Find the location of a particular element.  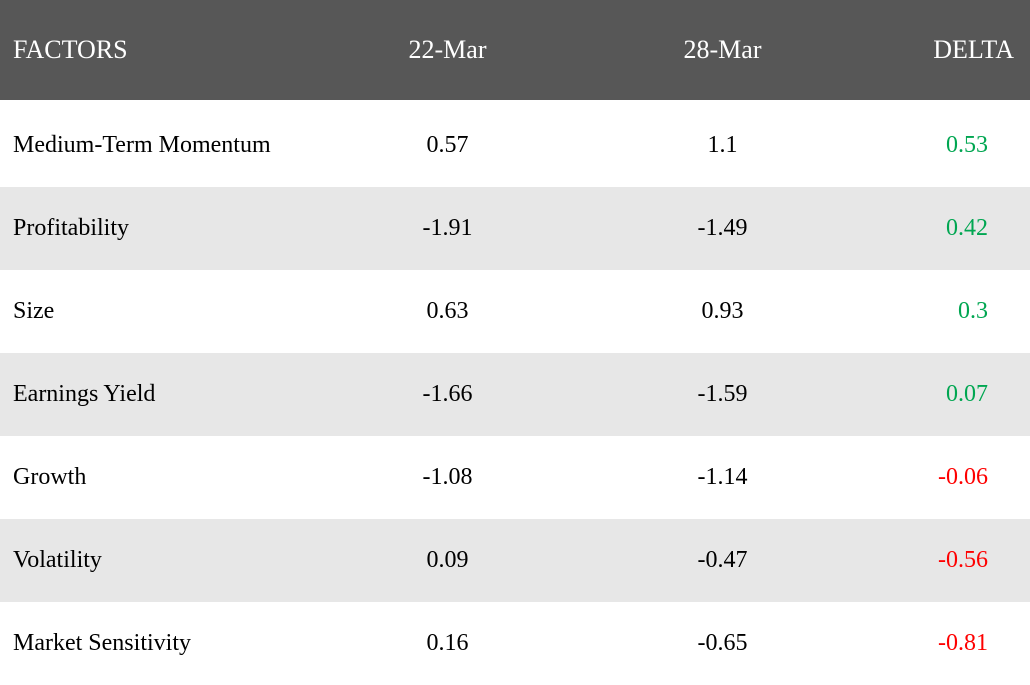

table-row: Growth -1.08 -1.14 -0.06 is located at coordinates (515, 477).